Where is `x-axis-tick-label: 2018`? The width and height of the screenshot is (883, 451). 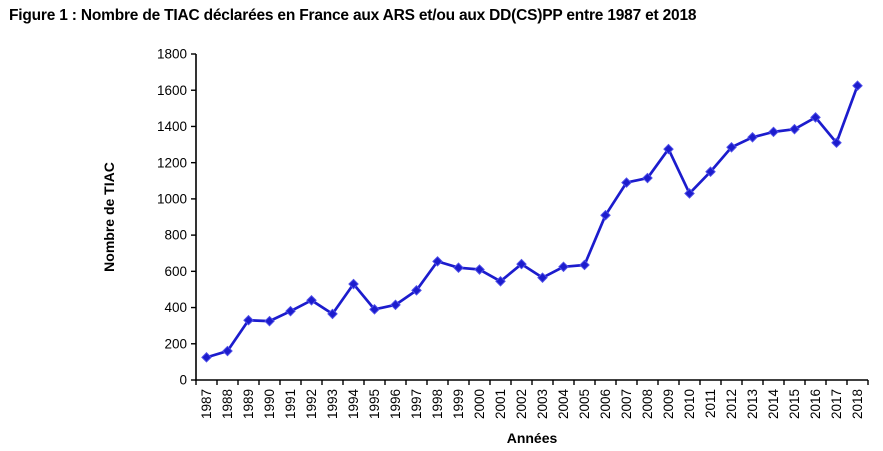 x-axis-tick-label: 2018 is located at coordinates (857, 404).